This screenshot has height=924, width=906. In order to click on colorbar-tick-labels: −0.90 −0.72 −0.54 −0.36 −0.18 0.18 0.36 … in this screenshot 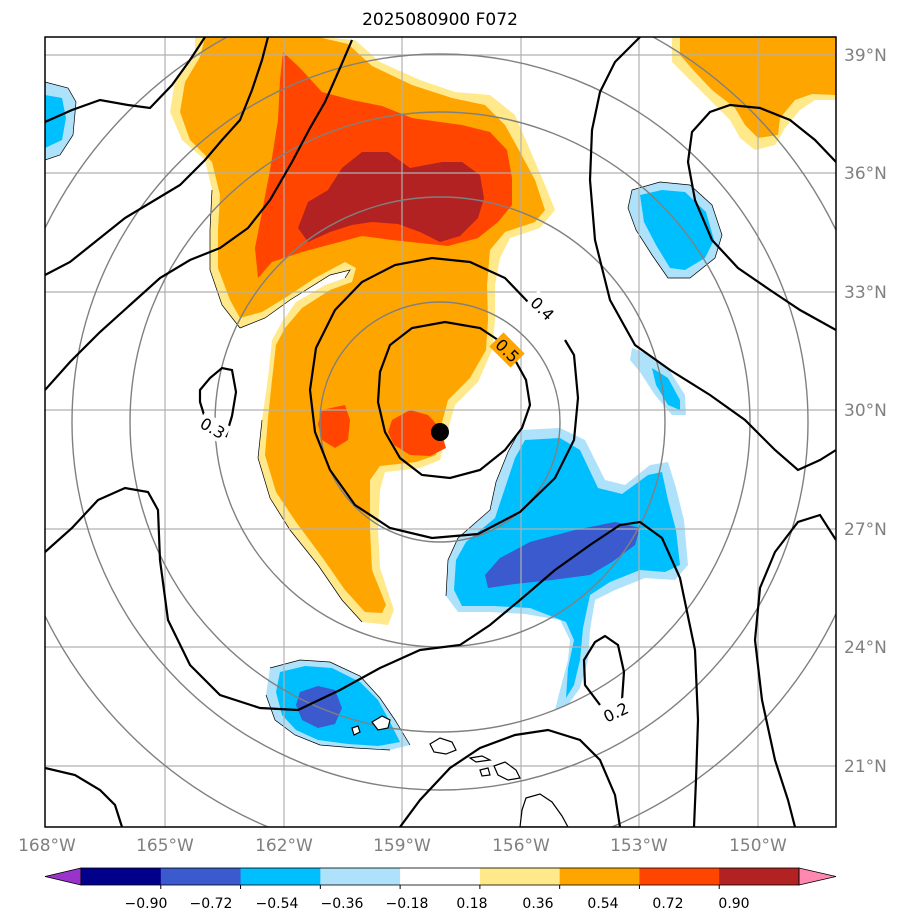, I will do `click(437, 904)`.